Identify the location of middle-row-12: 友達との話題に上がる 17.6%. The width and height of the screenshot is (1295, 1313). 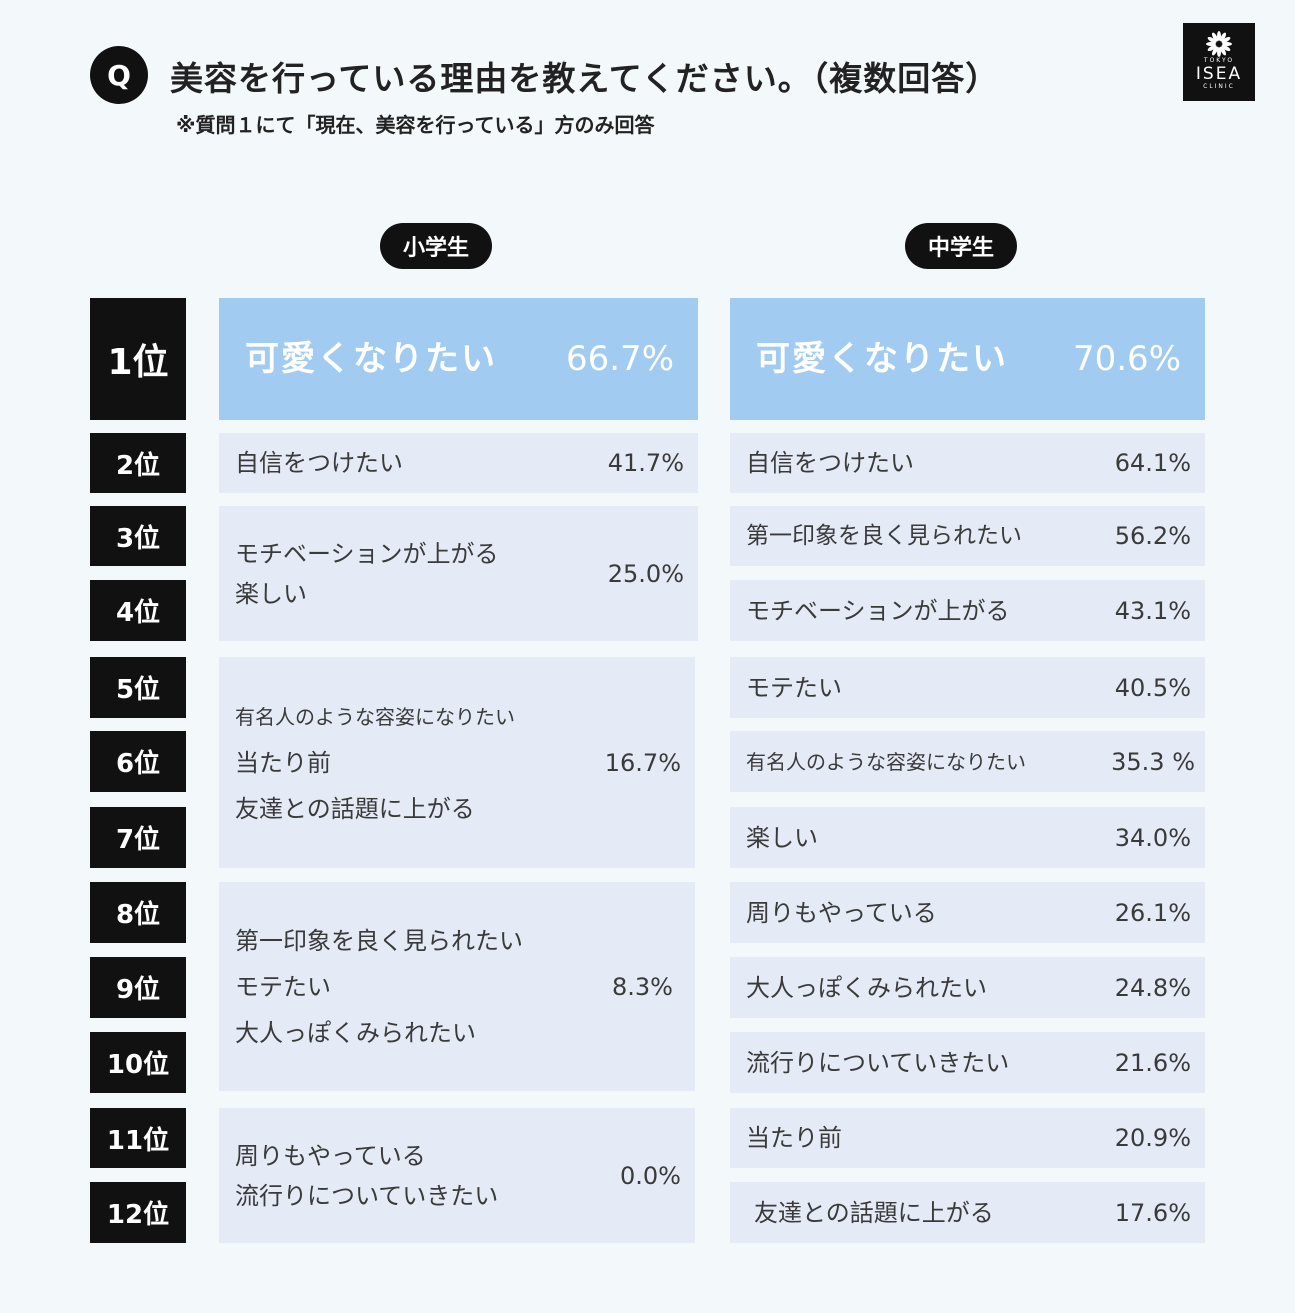
(967, 1212).